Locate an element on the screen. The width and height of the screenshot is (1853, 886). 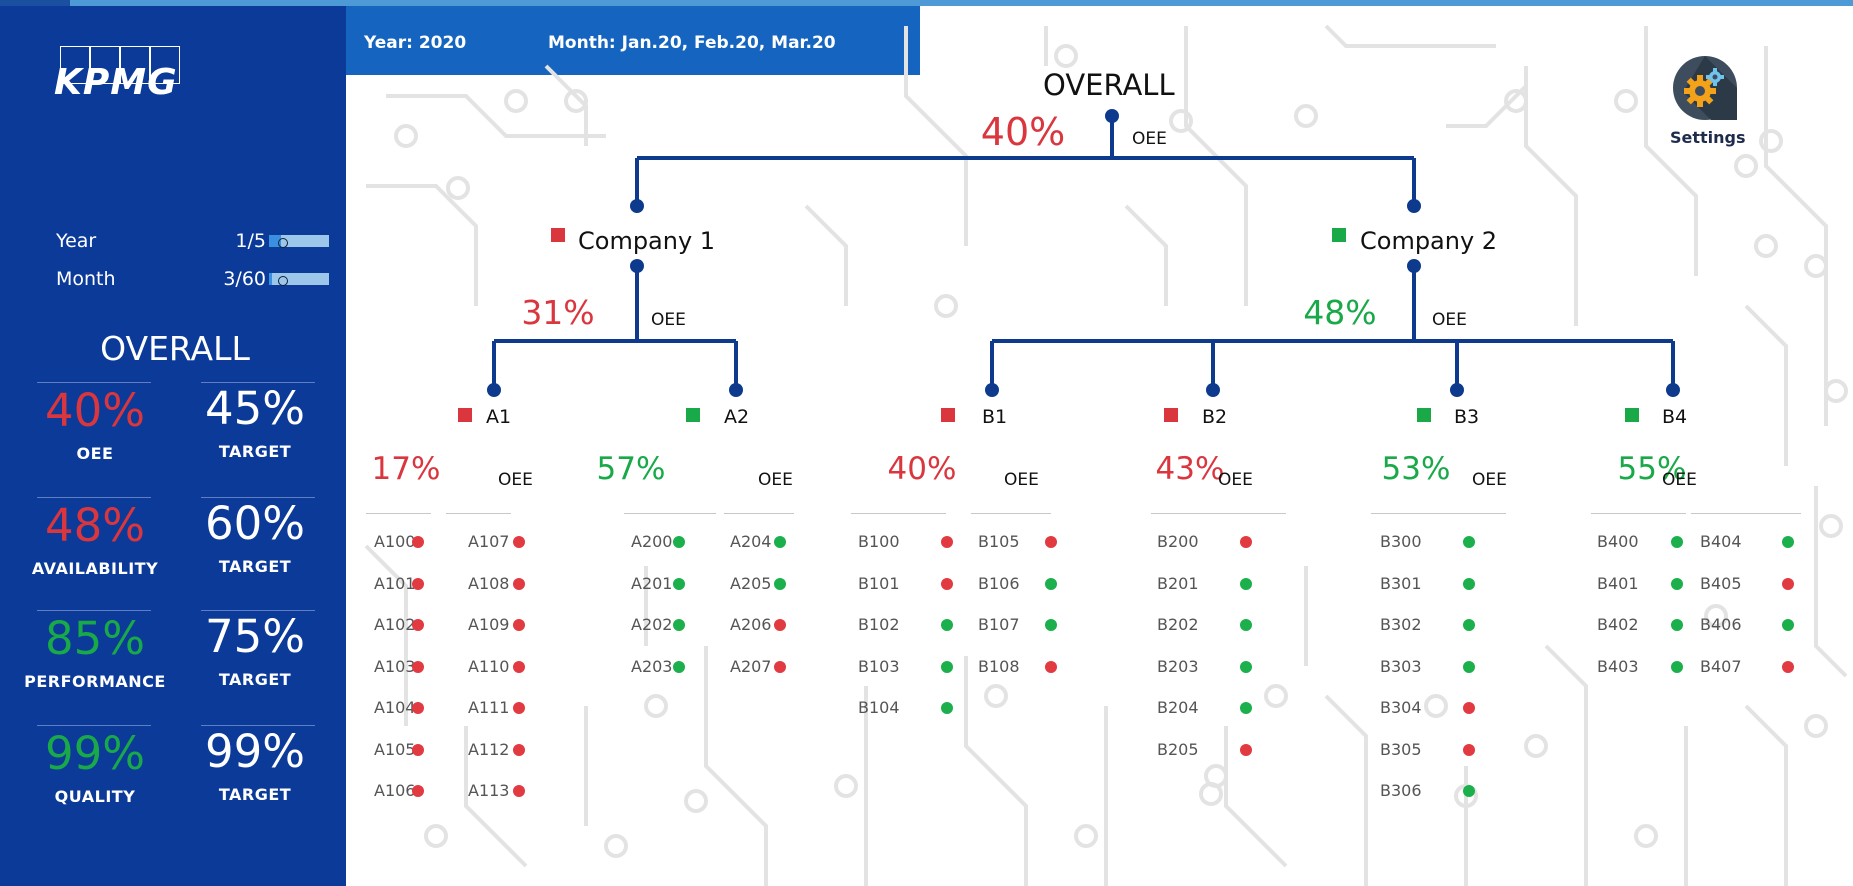
machine-item: B202 is located at coordinates (1178, 624).